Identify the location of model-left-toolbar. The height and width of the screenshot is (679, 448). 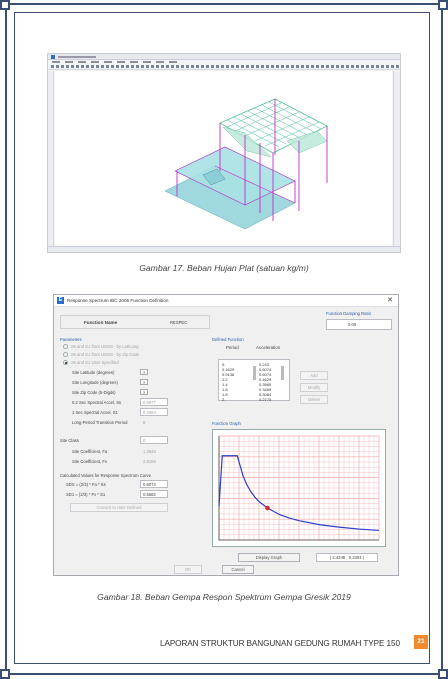
(51, 158).